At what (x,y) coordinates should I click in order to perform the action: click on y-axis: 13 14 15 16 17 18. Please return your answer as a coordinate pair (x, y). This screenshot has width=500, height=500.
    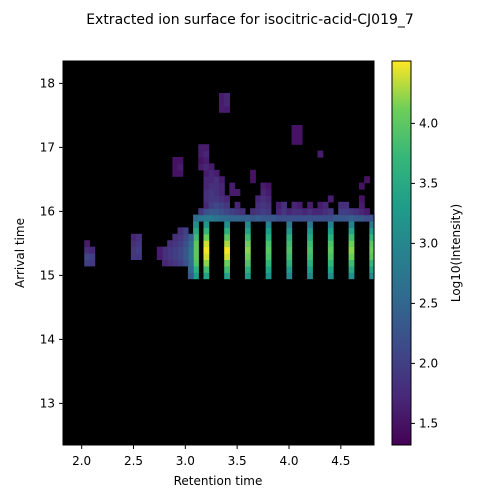
    Looking at the image, I should click on (51, 243).